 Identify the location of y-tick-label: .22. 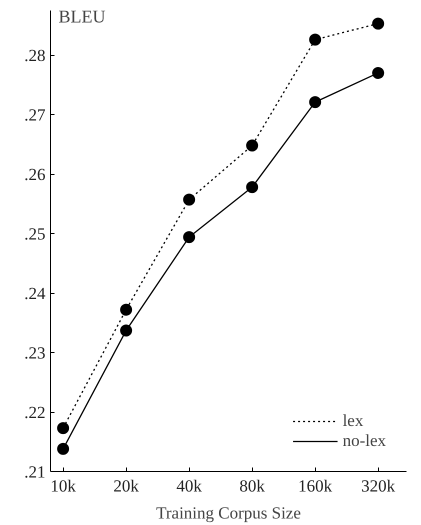
(35, 412).